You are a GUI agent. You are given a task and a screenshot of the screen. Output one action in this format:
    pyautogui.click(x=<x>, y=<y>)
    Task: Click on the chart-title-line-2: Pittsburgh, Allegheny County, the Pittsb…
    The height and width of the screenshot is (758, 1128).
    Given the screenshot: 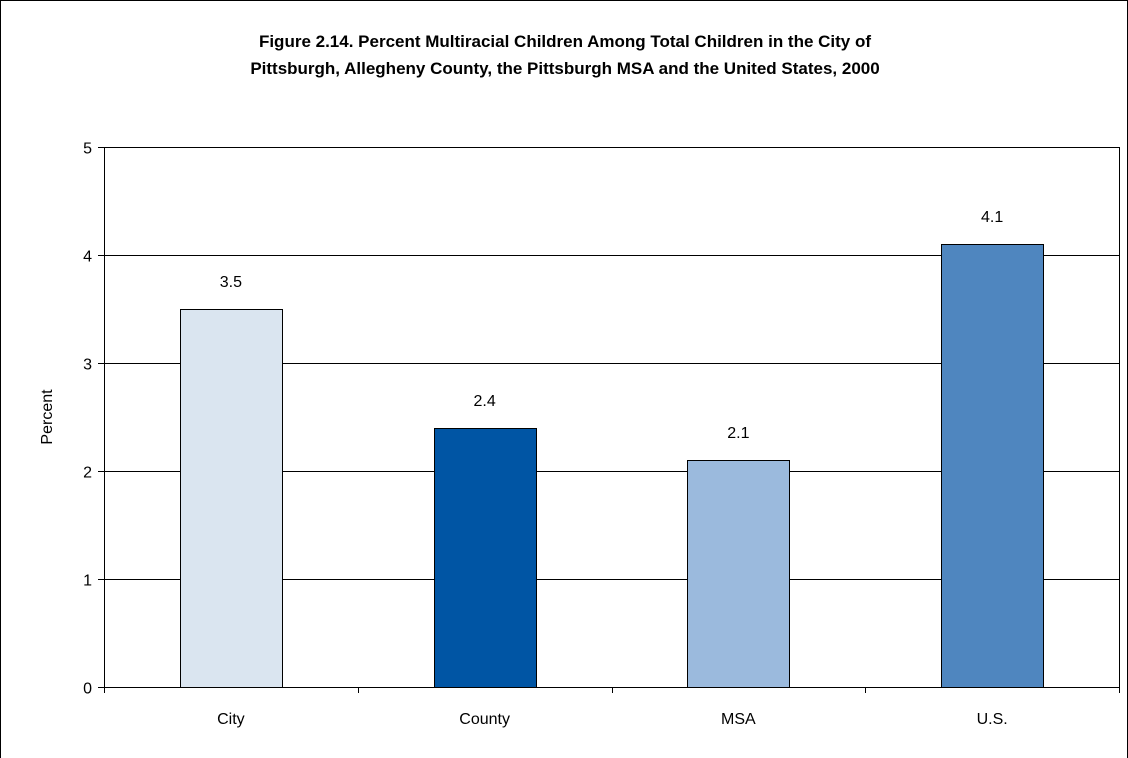 What is the action you would take?
    pyautogui.click(x=565, y=68)
    